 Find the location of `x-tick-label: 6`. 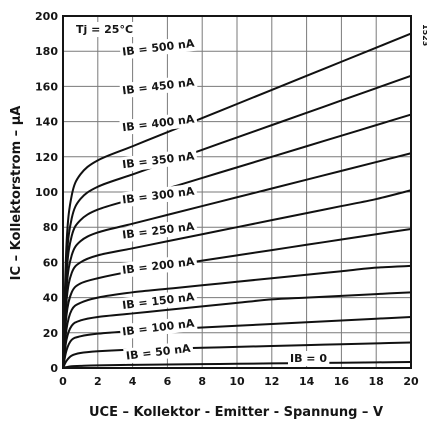

x-tick-label: 6 is located at coordinates (168, 381).